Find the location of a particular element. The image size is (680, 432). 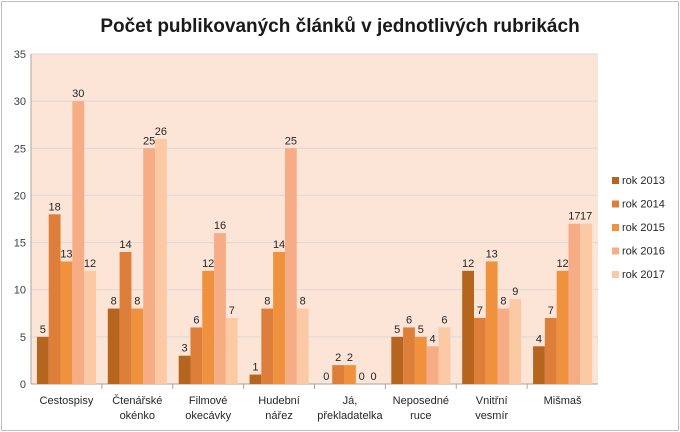

data-label-4-2: 2 is located at coordinates (350, 358).